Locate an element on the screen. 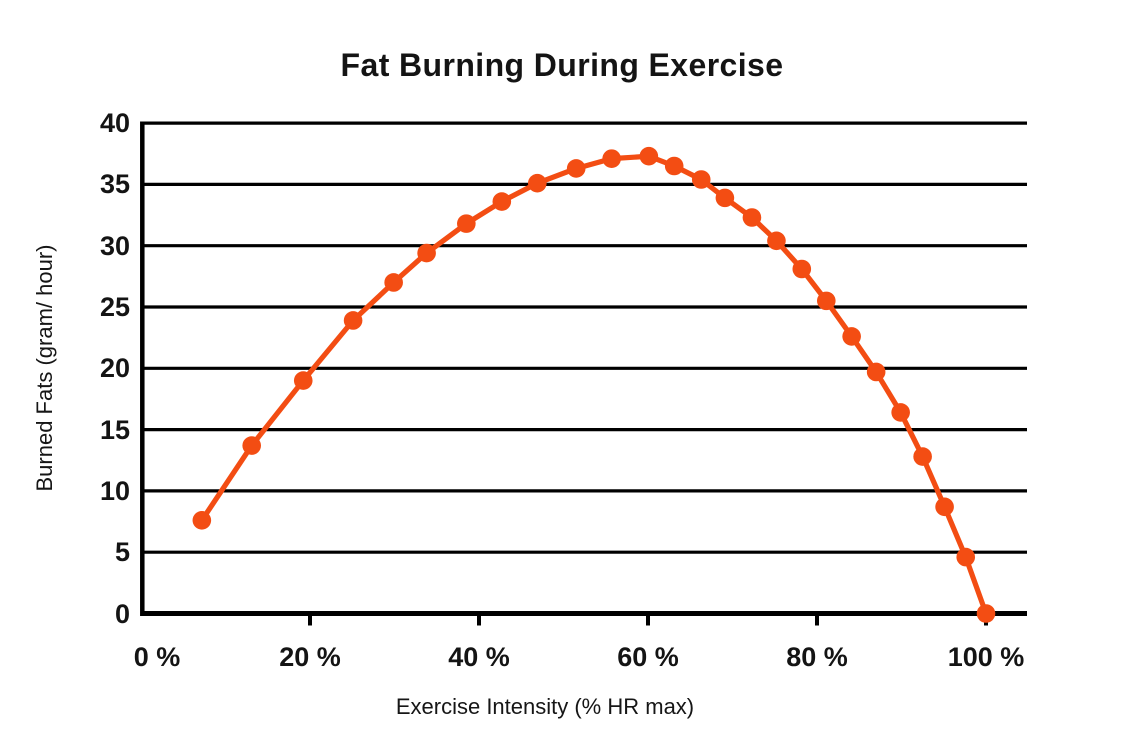  y-tick-label: 10 is located at coordinates (114, 490).